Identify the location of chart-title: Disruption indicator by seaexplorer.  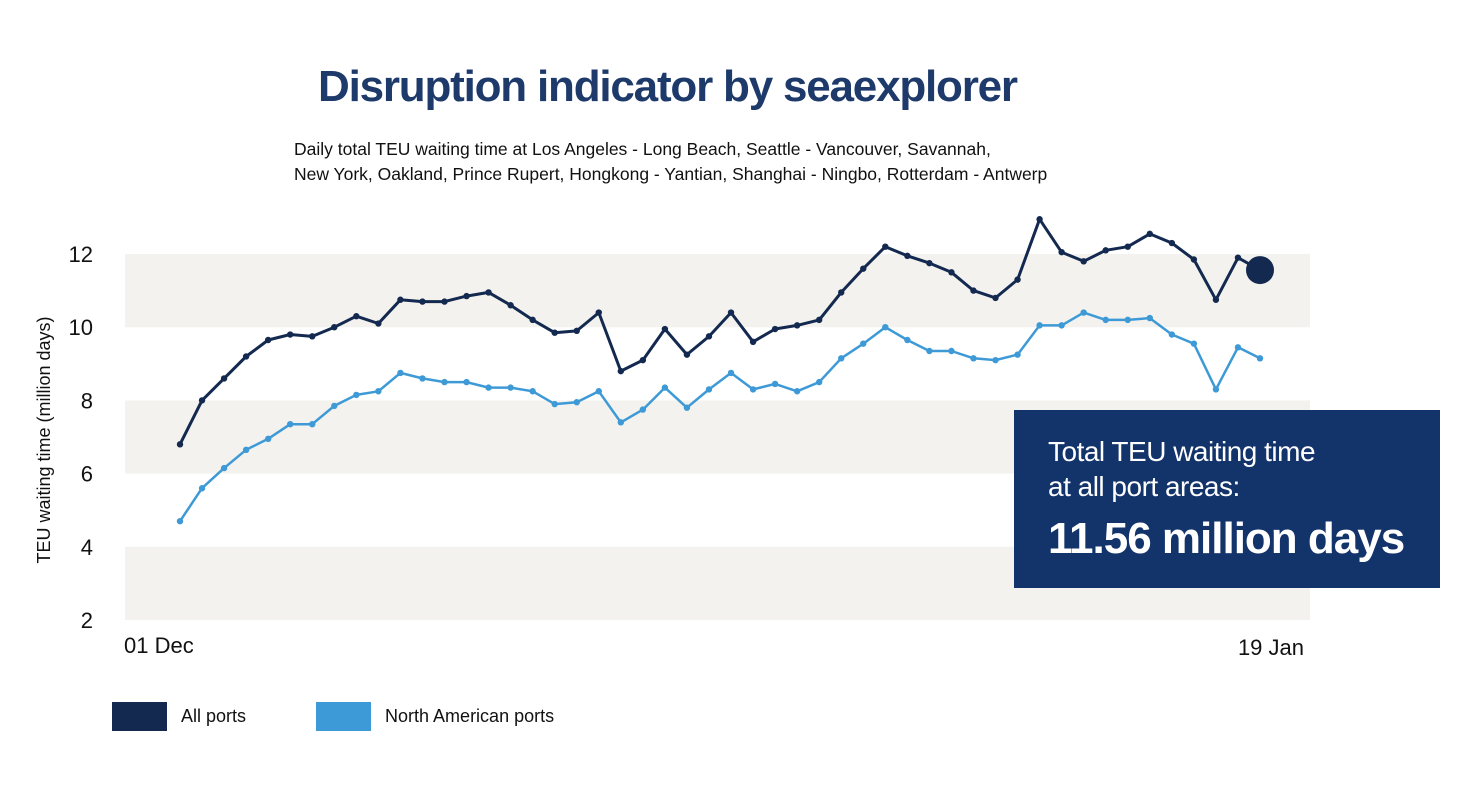
(668, 86).